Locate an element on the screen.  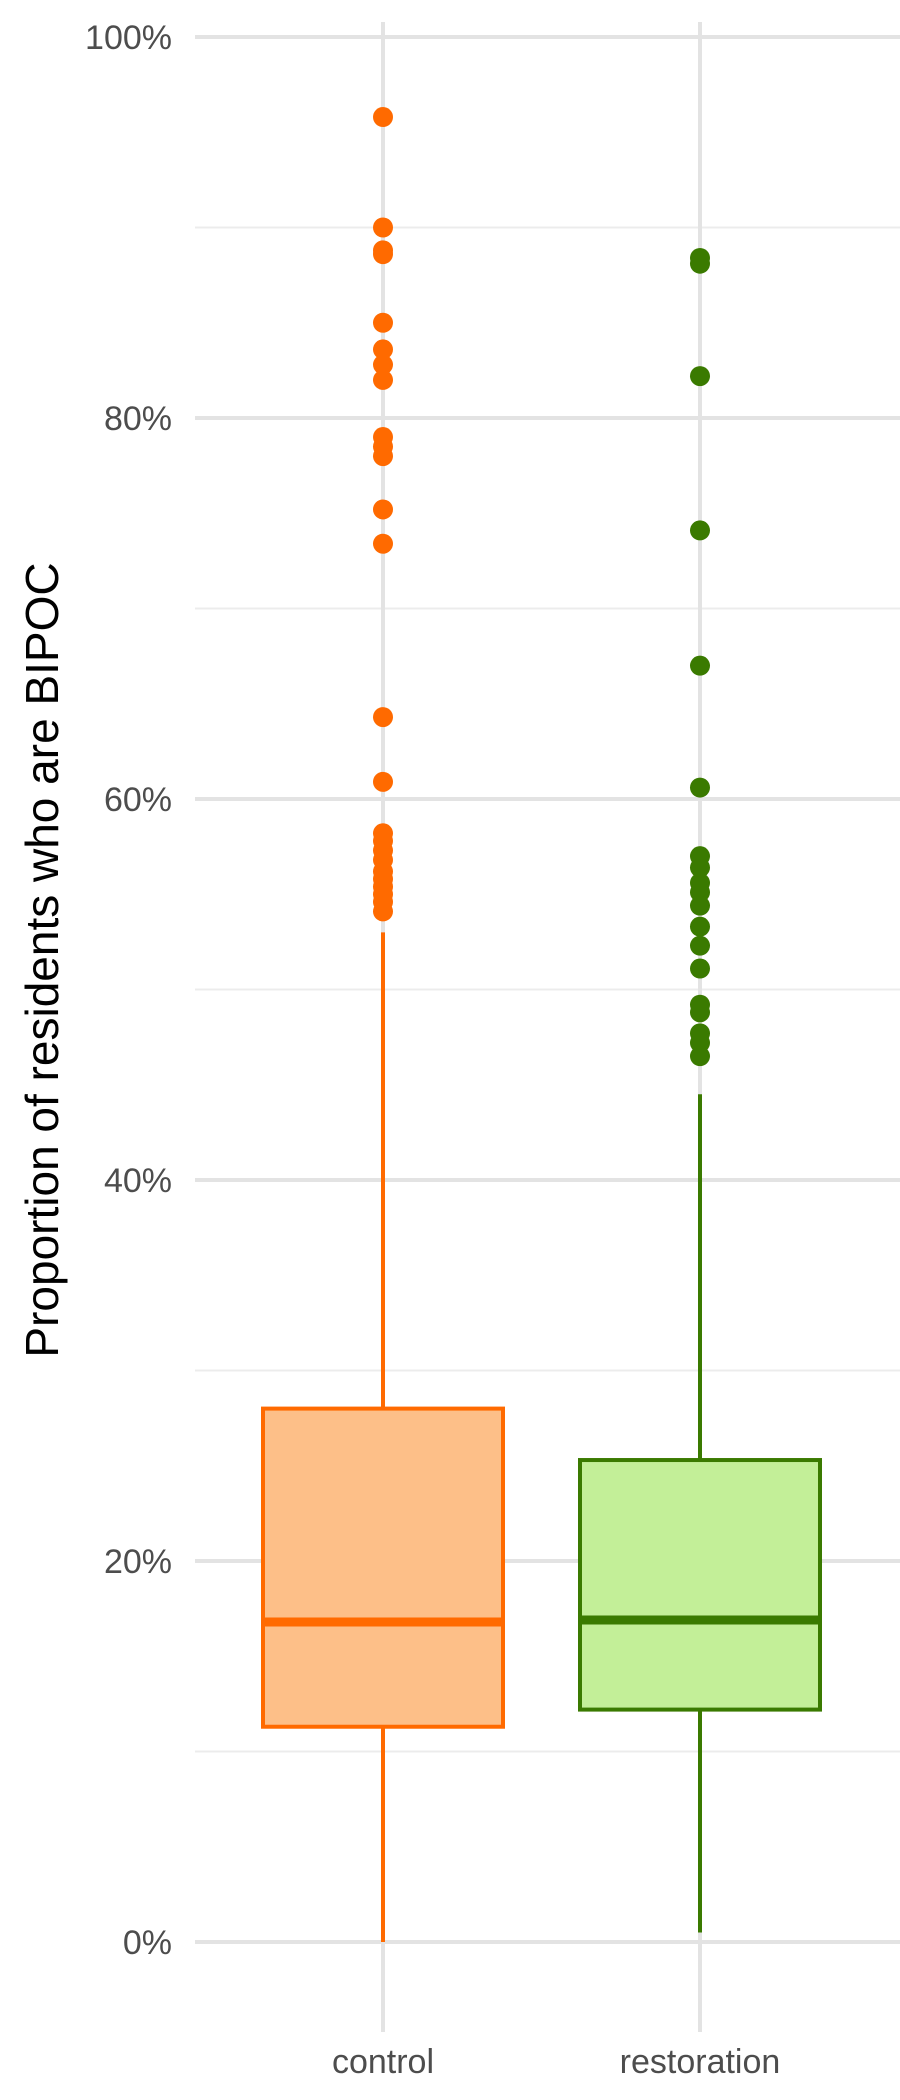
box-control is located at coordinates (383, 1437).